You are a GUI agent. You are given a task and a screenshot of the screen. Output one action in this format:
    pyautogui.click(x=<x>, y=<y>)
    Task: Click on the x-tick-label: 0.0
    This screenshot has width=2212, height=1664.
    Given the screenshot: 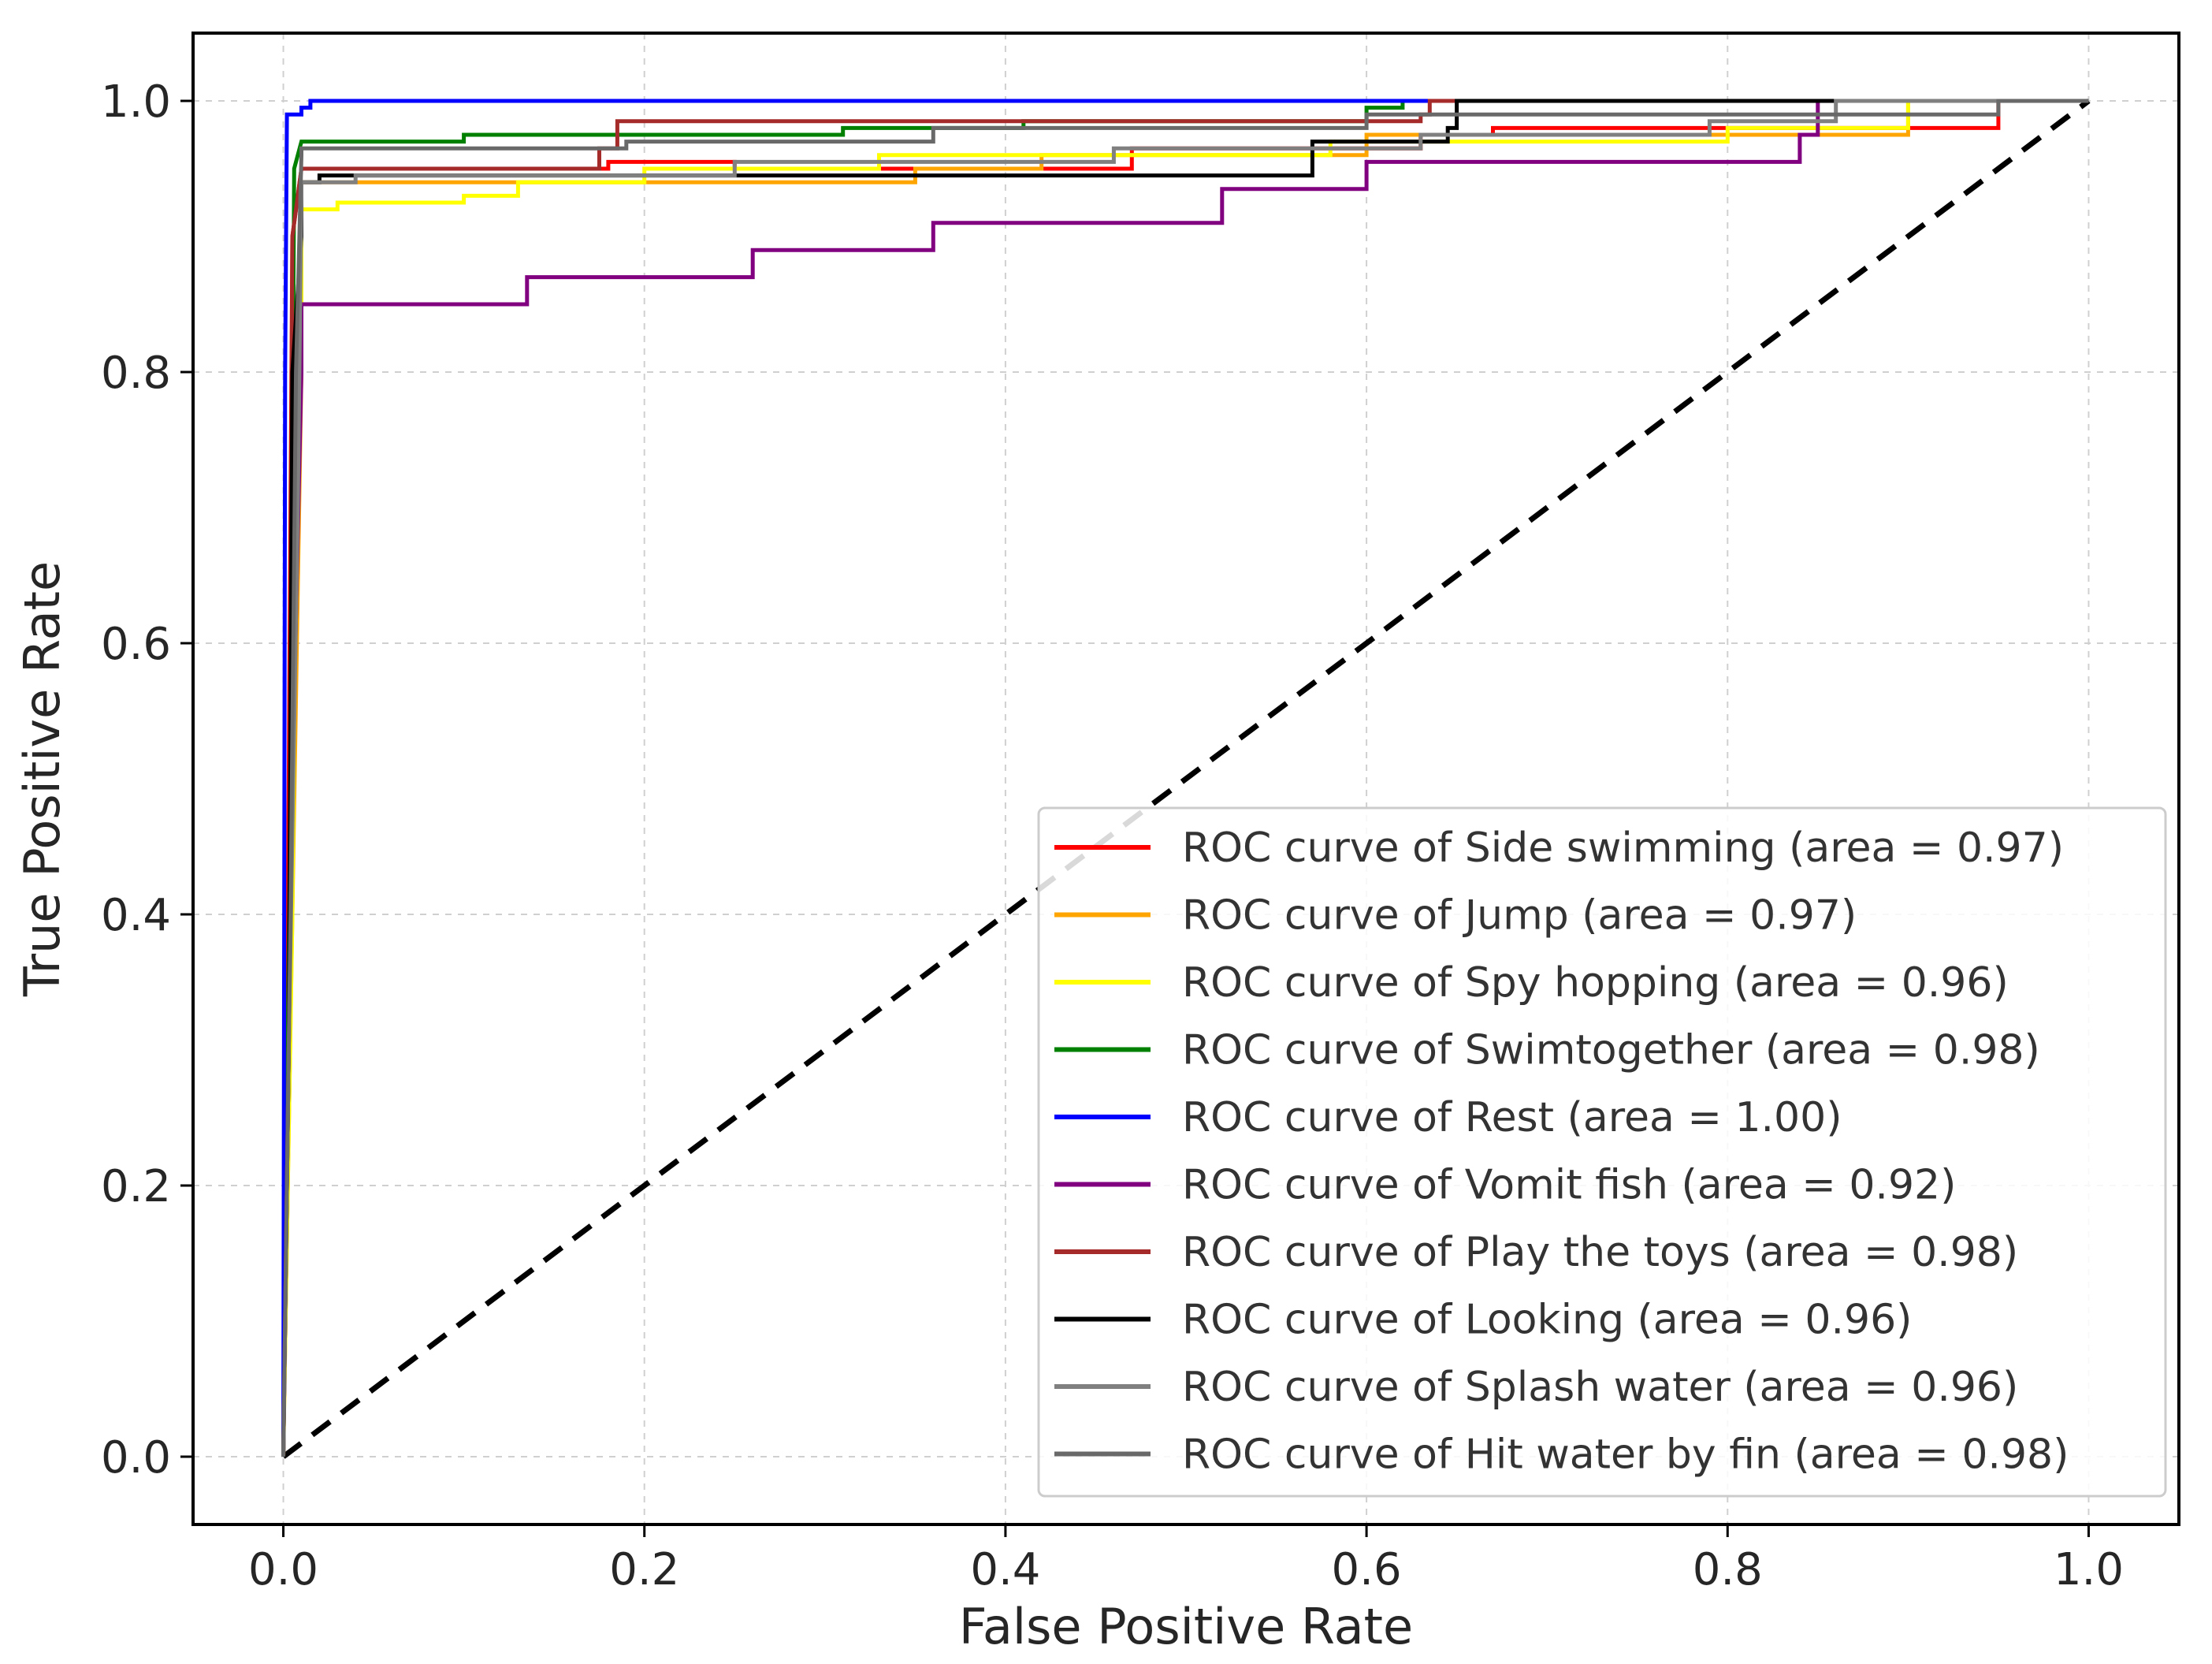 What is the action you would take?
    pyautogui.click(x=283, y=1569)
    